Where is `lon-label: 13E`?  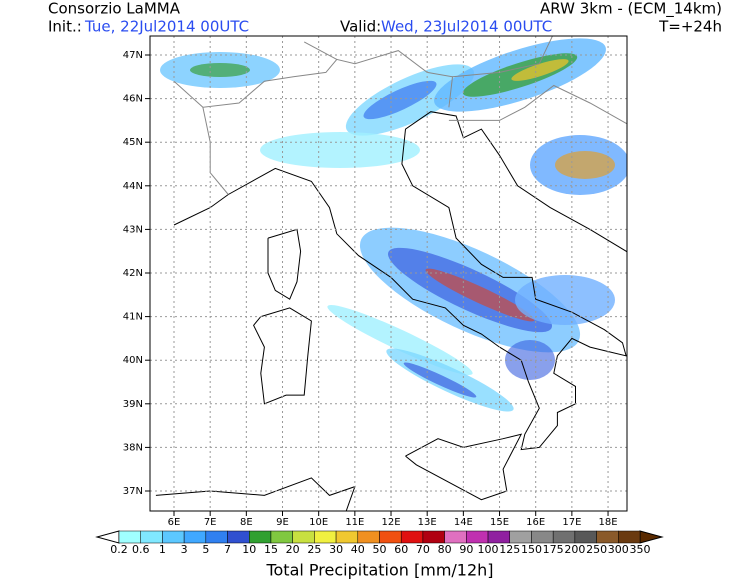 lon-label: 13E is located at coordinates (427, 522).